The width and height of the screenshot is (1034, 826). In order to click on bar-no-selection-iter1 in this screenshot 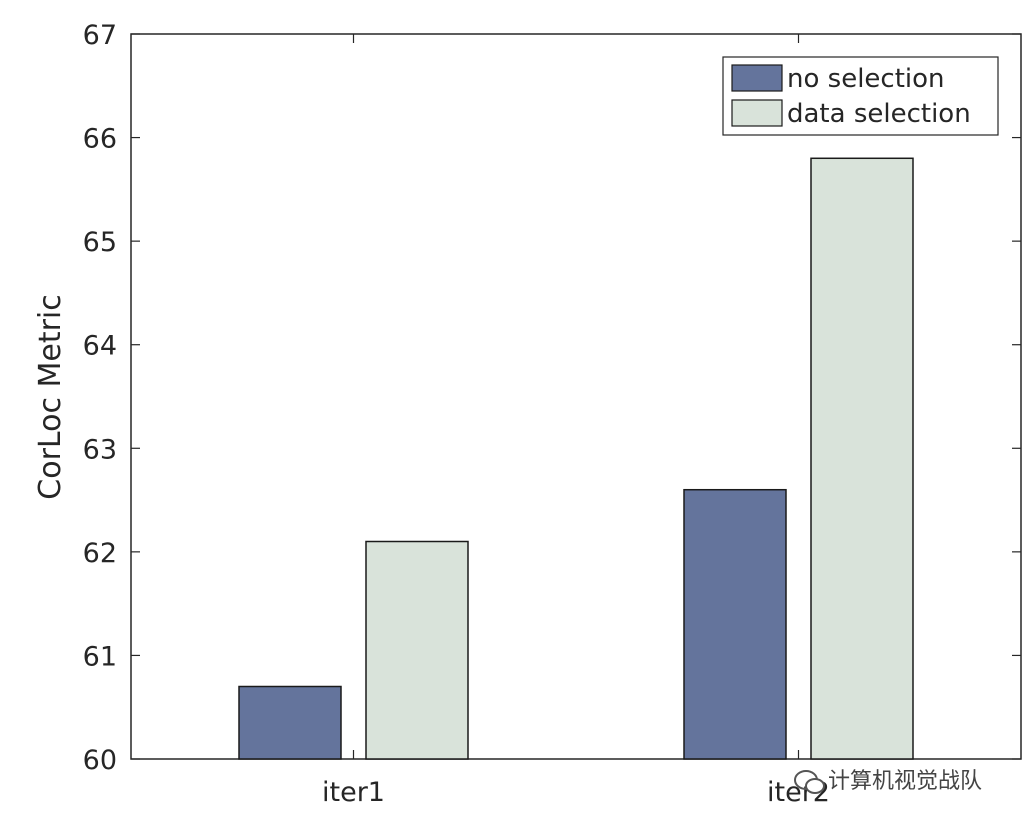, I will do `click(290, 722)`.